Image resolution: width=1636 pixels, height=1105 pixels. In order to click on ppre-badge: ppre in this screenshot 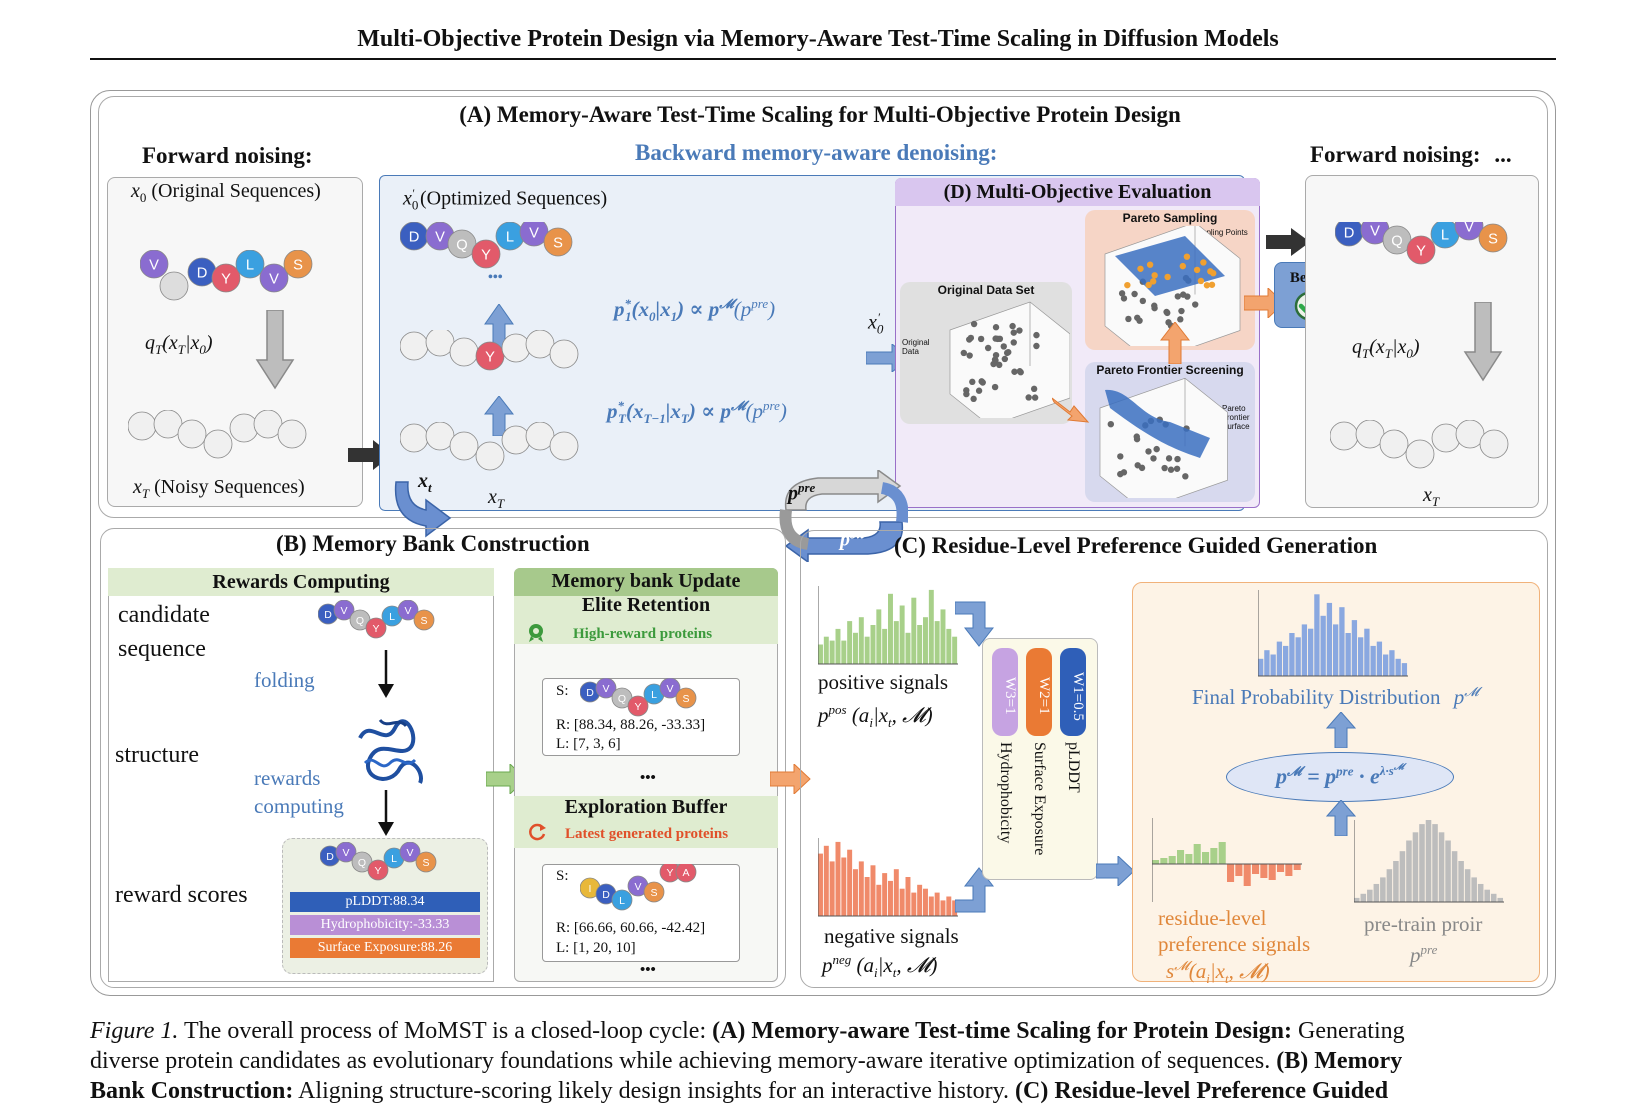, I will do `click(802, 492)`.